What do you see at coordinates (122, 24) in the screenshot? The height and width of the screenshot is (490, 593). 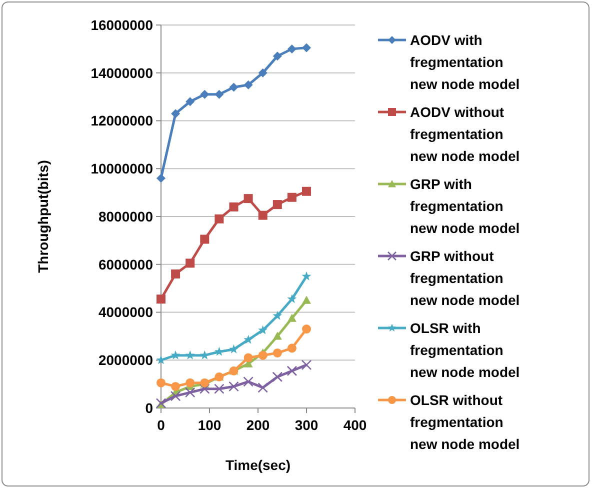 I see `y-tick-label: 16000000` at bounding box center [122, 24].